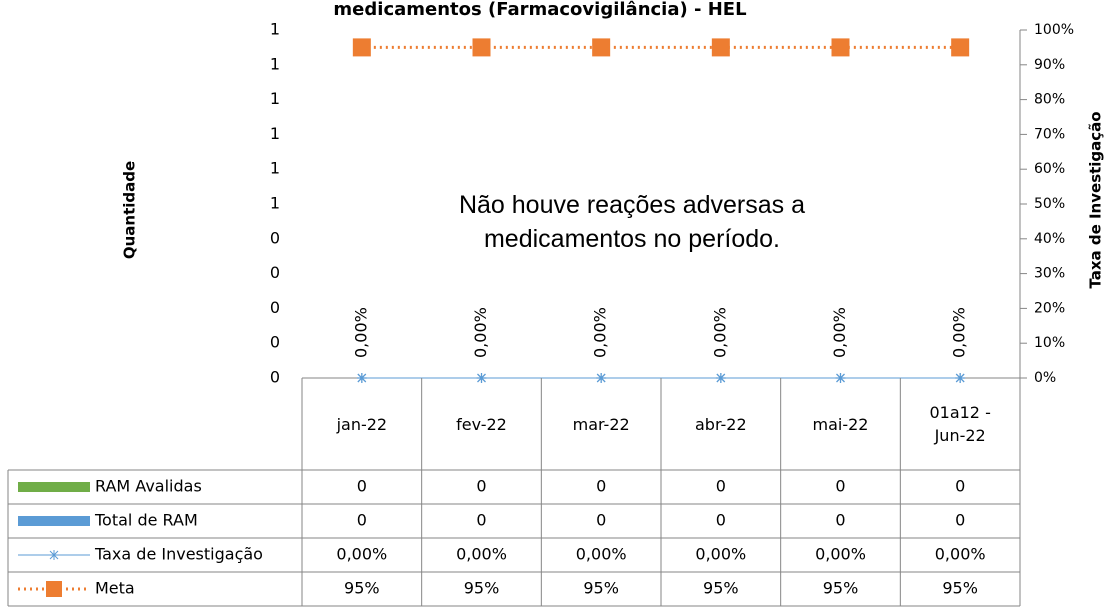 The width and height of the screenshot is (1105, 615). Describe the element at coordinates (148, 486) in the screenshot. I see `legend-label: RAM Avalidas` at that location.